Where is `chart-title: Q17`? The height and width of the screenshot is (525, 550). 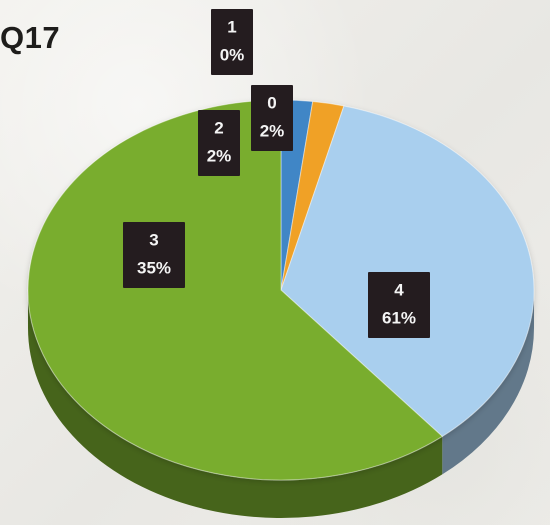 chart-title: Q17 is located at coordinates (30, 37).